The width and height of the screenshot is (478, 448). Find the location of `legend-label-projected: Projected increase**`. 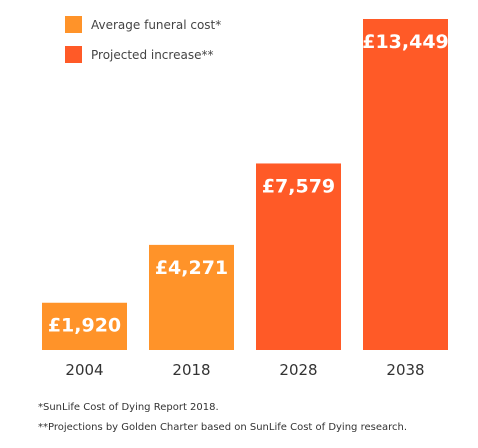

legend-label-projected: Projected increase** is located at coordinates (152, 55).